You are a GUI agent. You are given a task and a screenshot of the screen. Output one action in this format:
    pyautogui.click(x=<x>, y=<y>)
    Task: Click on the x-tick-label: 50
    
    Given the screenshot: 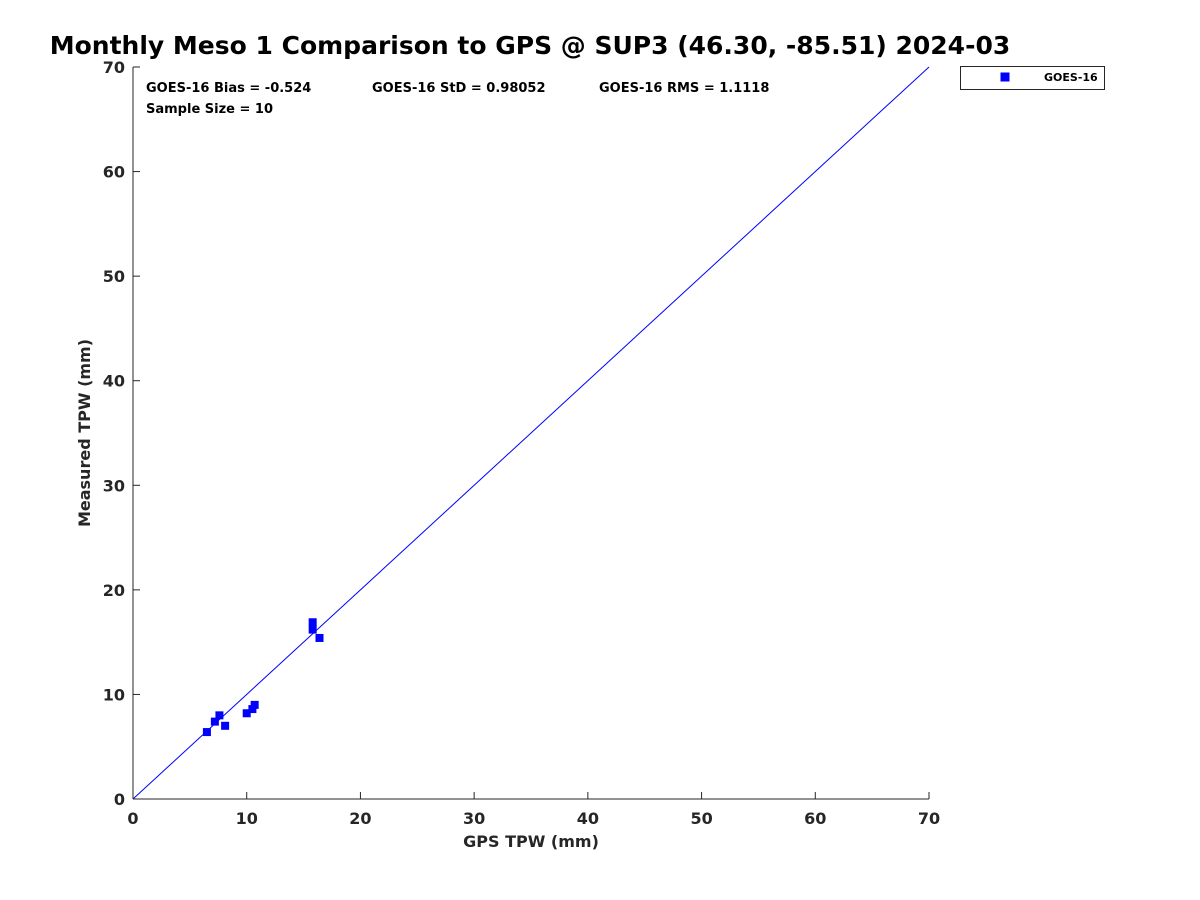 What is the action you would take?
    pyautogui.click(x=701, y=818)
    